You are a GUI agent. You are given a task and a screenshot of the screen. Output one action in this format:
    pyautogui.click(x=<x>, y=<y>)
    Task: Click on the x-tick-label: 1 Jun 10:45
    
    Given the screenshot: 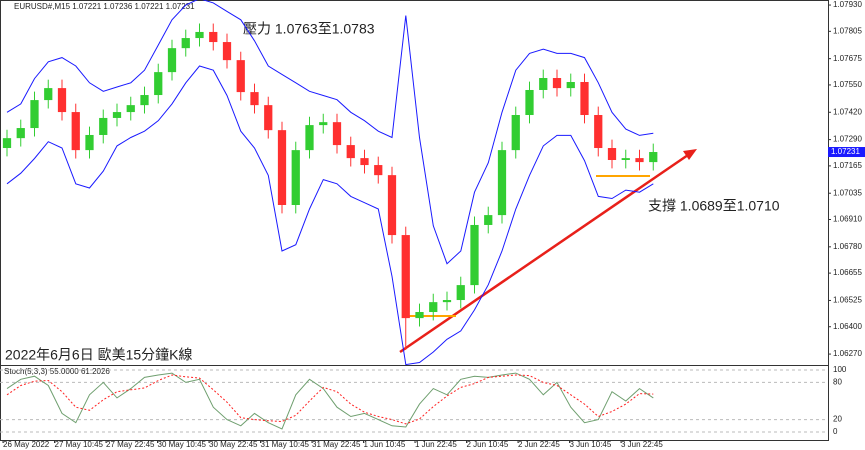 What is the action you would take?
    pyautogui.click(x=385, y=444)
    